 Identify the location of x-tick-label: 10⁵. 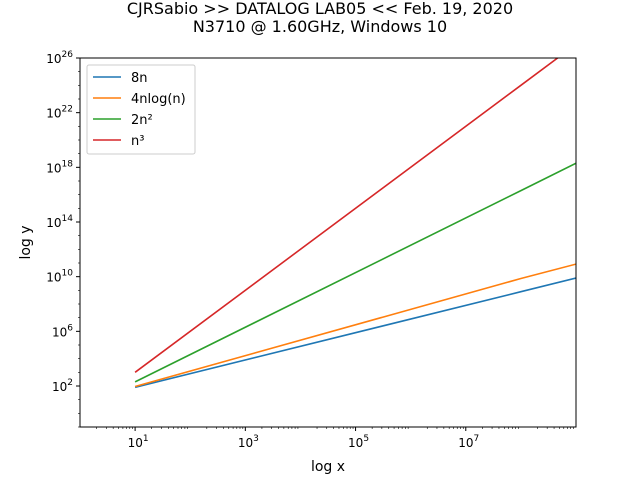
(358, 442).